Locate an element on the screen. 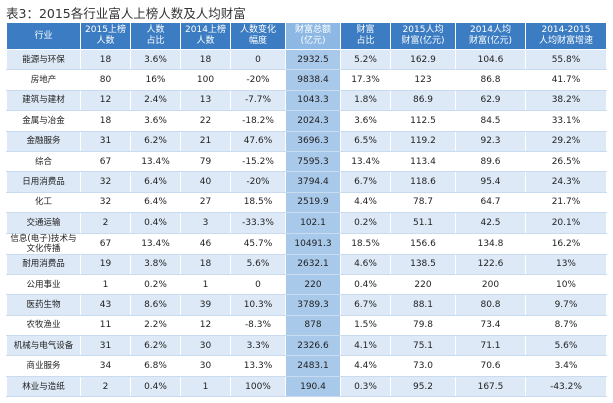 This screenshot has width=613, height=403. value-cell: 3.3% is located at coordinates (258, 346).